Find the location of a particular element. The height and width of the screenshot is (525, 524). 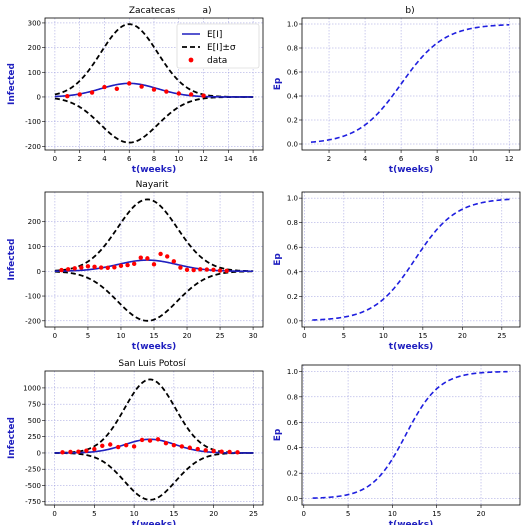

legend: E[I] E[I]±σ data is located at coordinates (218, 46).